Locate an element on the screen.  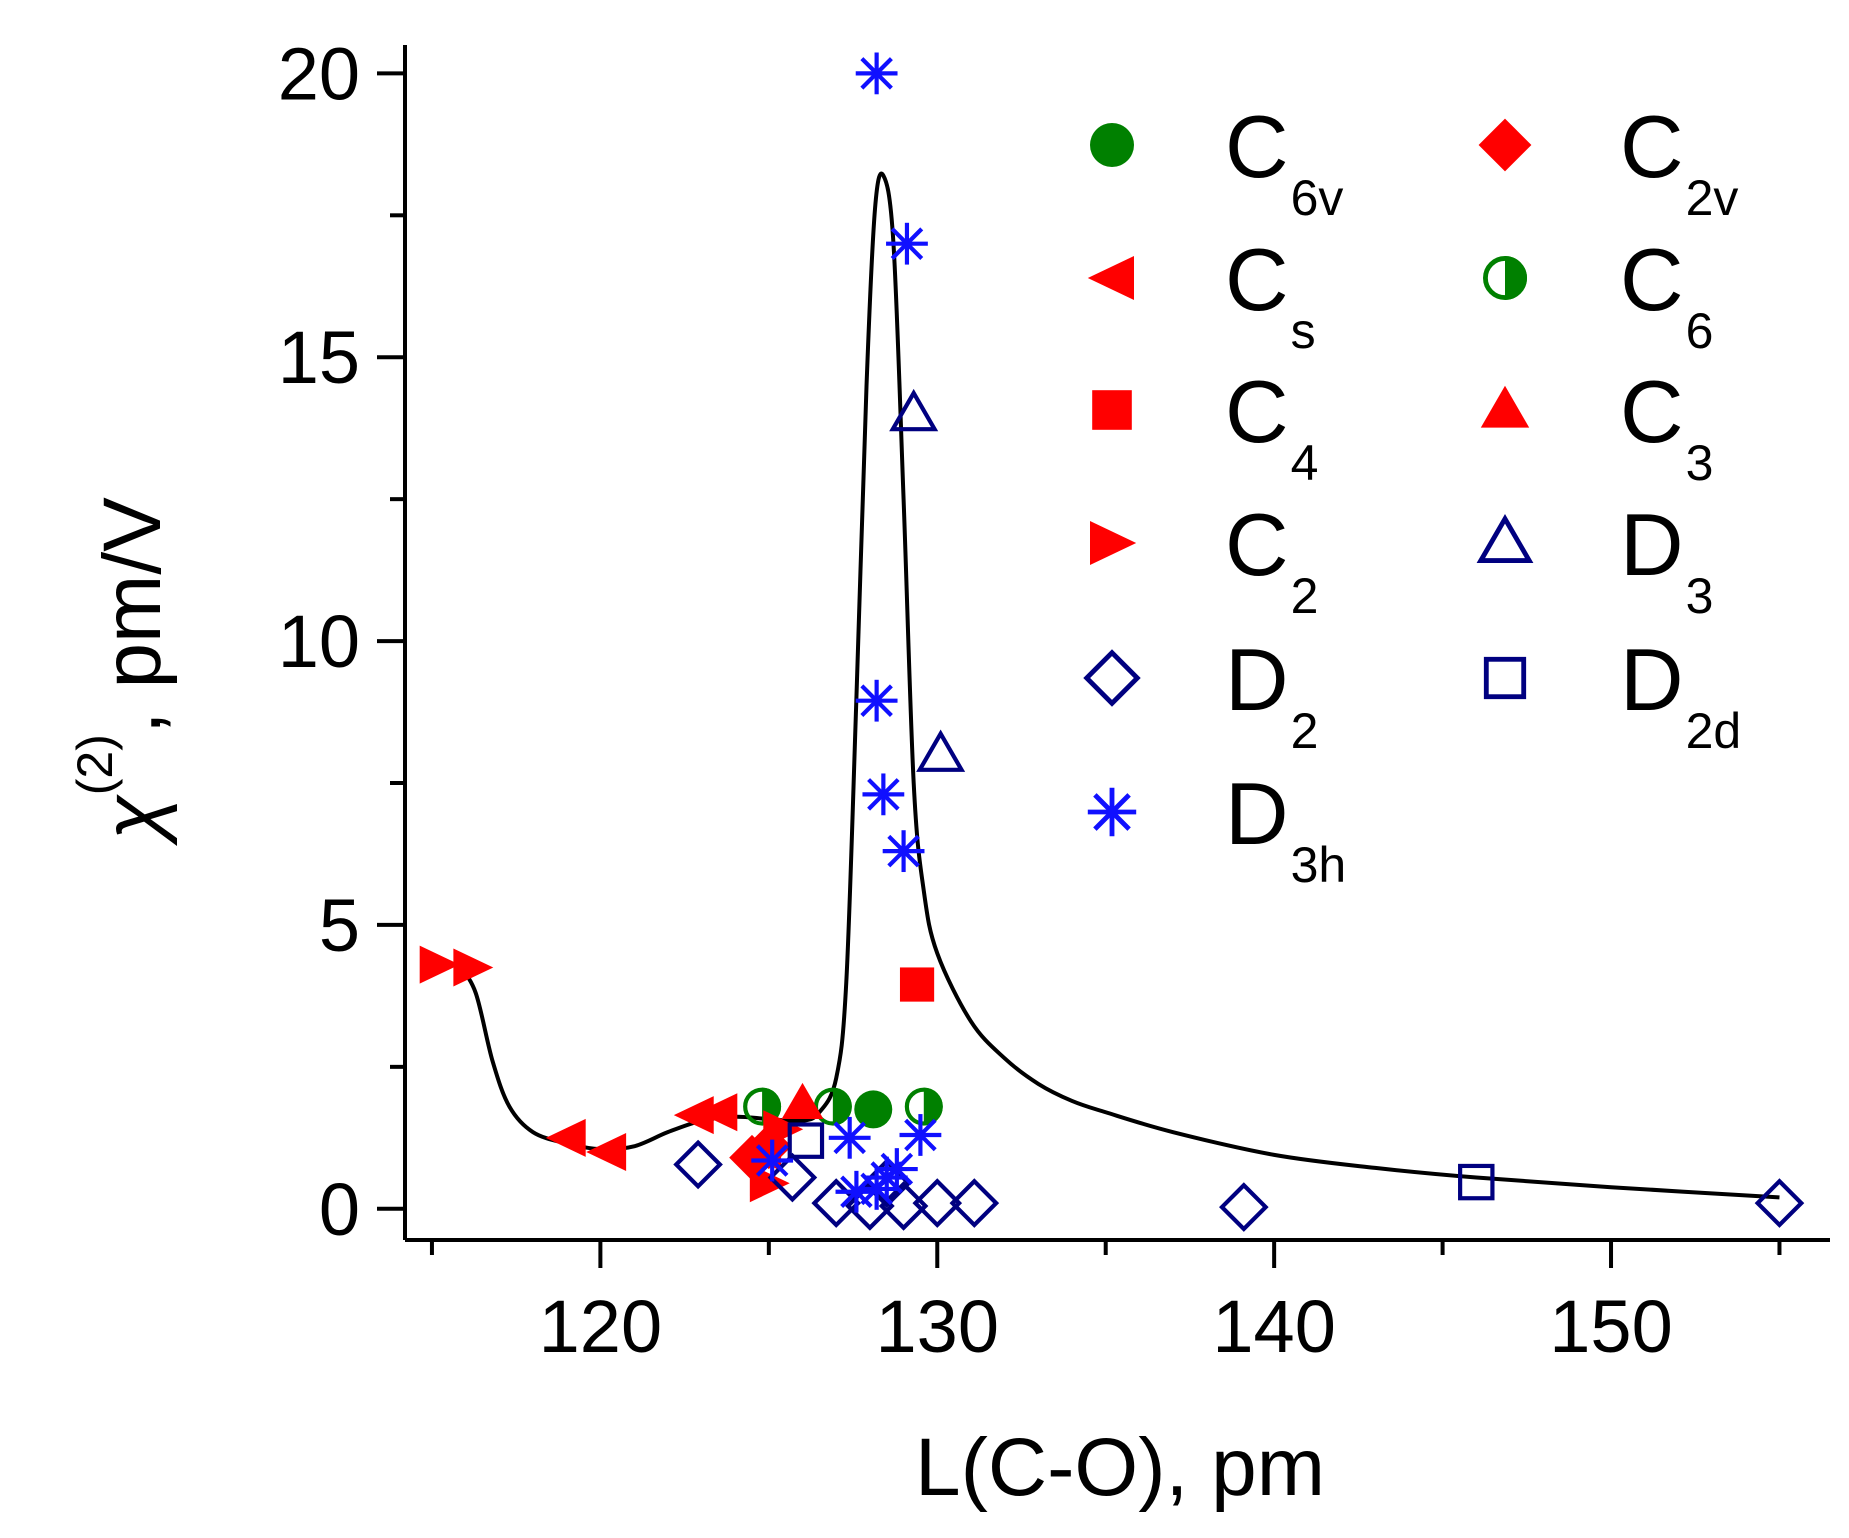
svg-text: χ(2), pm/V is located at coordinates (122, 671).